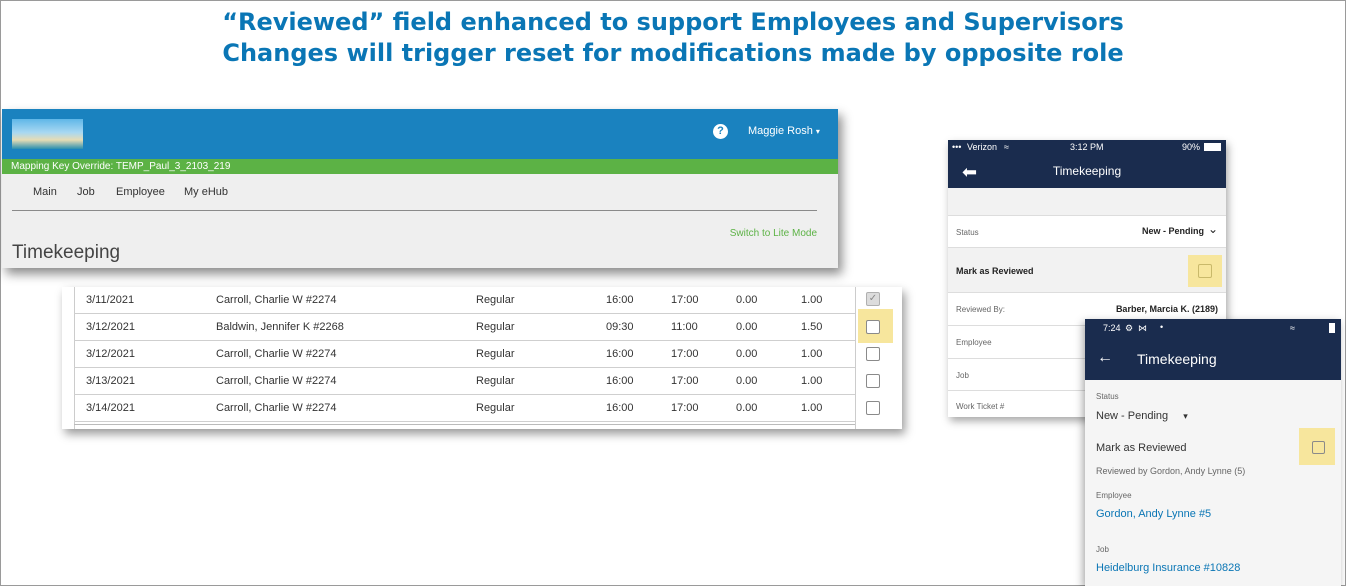 The image size is (1346, 586). What do you see at coordinates (1087, 270) in the screenshot?
I see `mark-reviewed-row: Mark as Reviewed` at bounding box center [1087, 270].